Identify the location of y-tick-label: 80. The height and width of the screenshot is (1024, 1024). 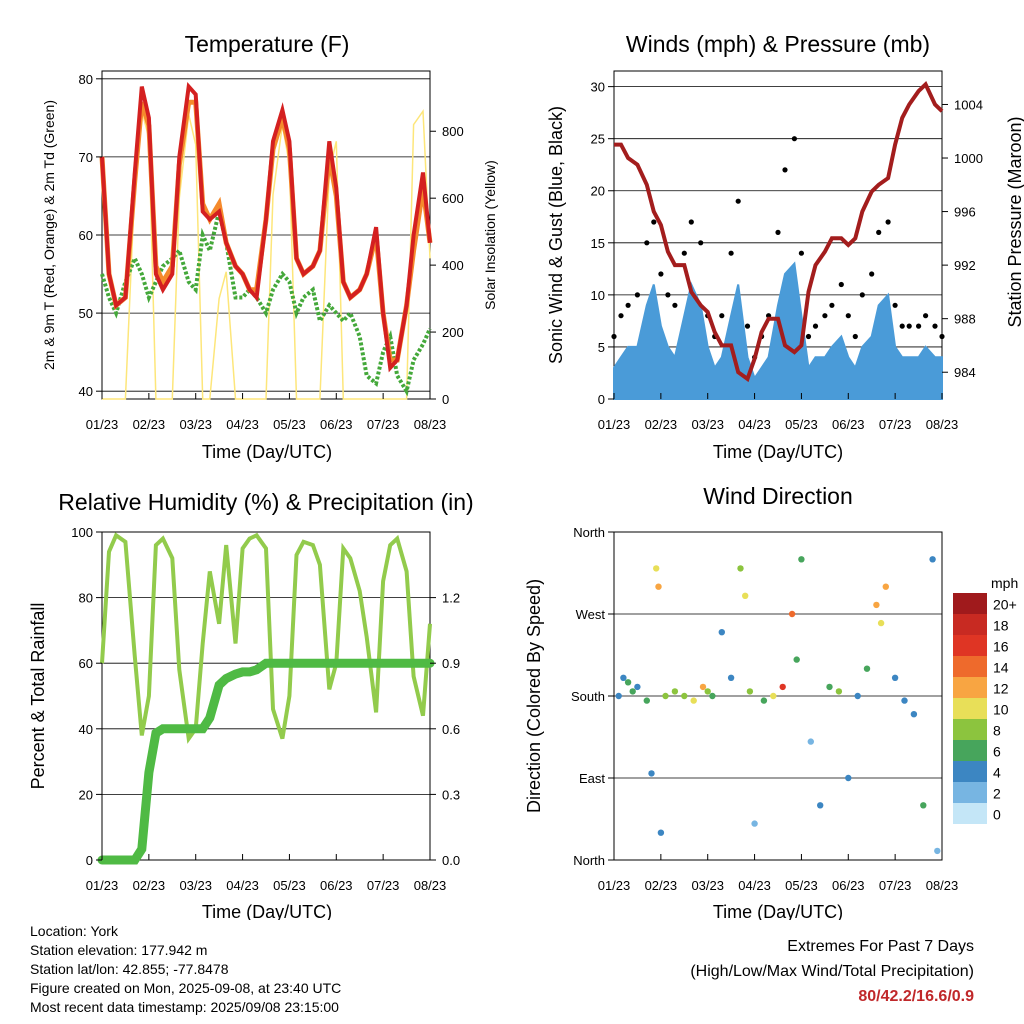
(86, 598).